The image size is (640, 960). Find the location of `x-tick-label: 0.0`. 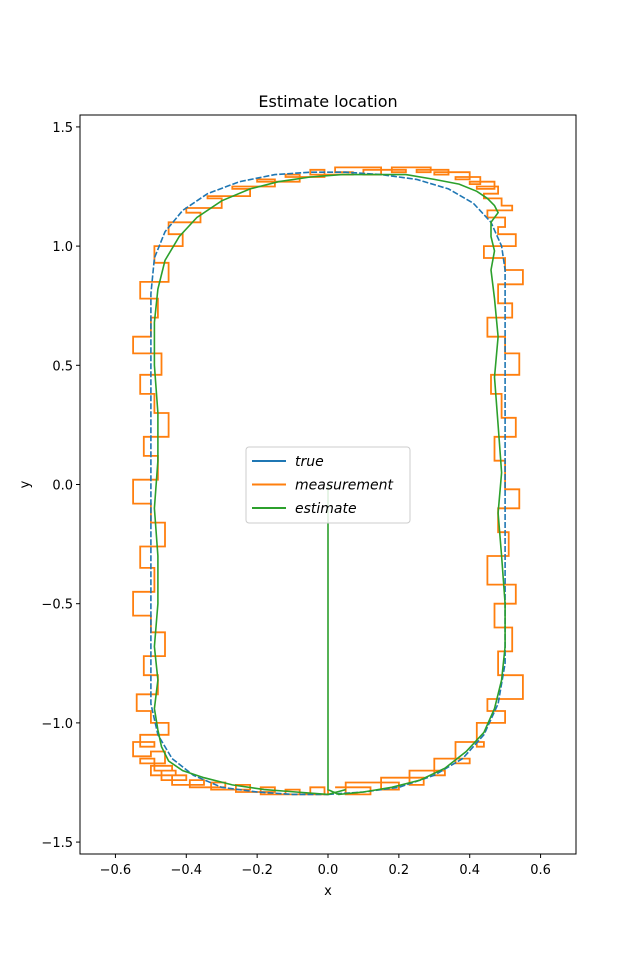

x-tick-label: 0.0 is located at coordinates (328, 870).